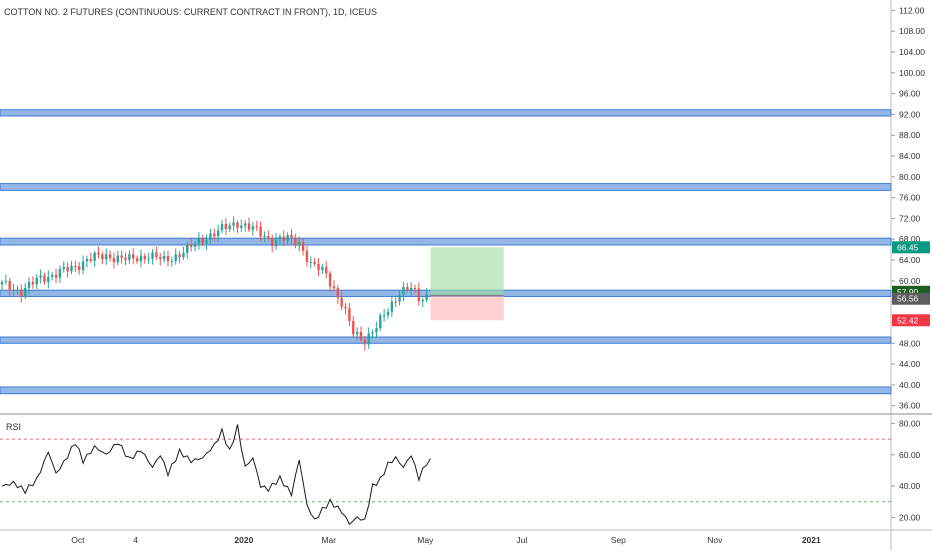 The height and width of the screenshot is (555, 932). Describe the element at coordinates (910, 156) in the screenshot. I see `price-tick-label: 84.00` at that location.